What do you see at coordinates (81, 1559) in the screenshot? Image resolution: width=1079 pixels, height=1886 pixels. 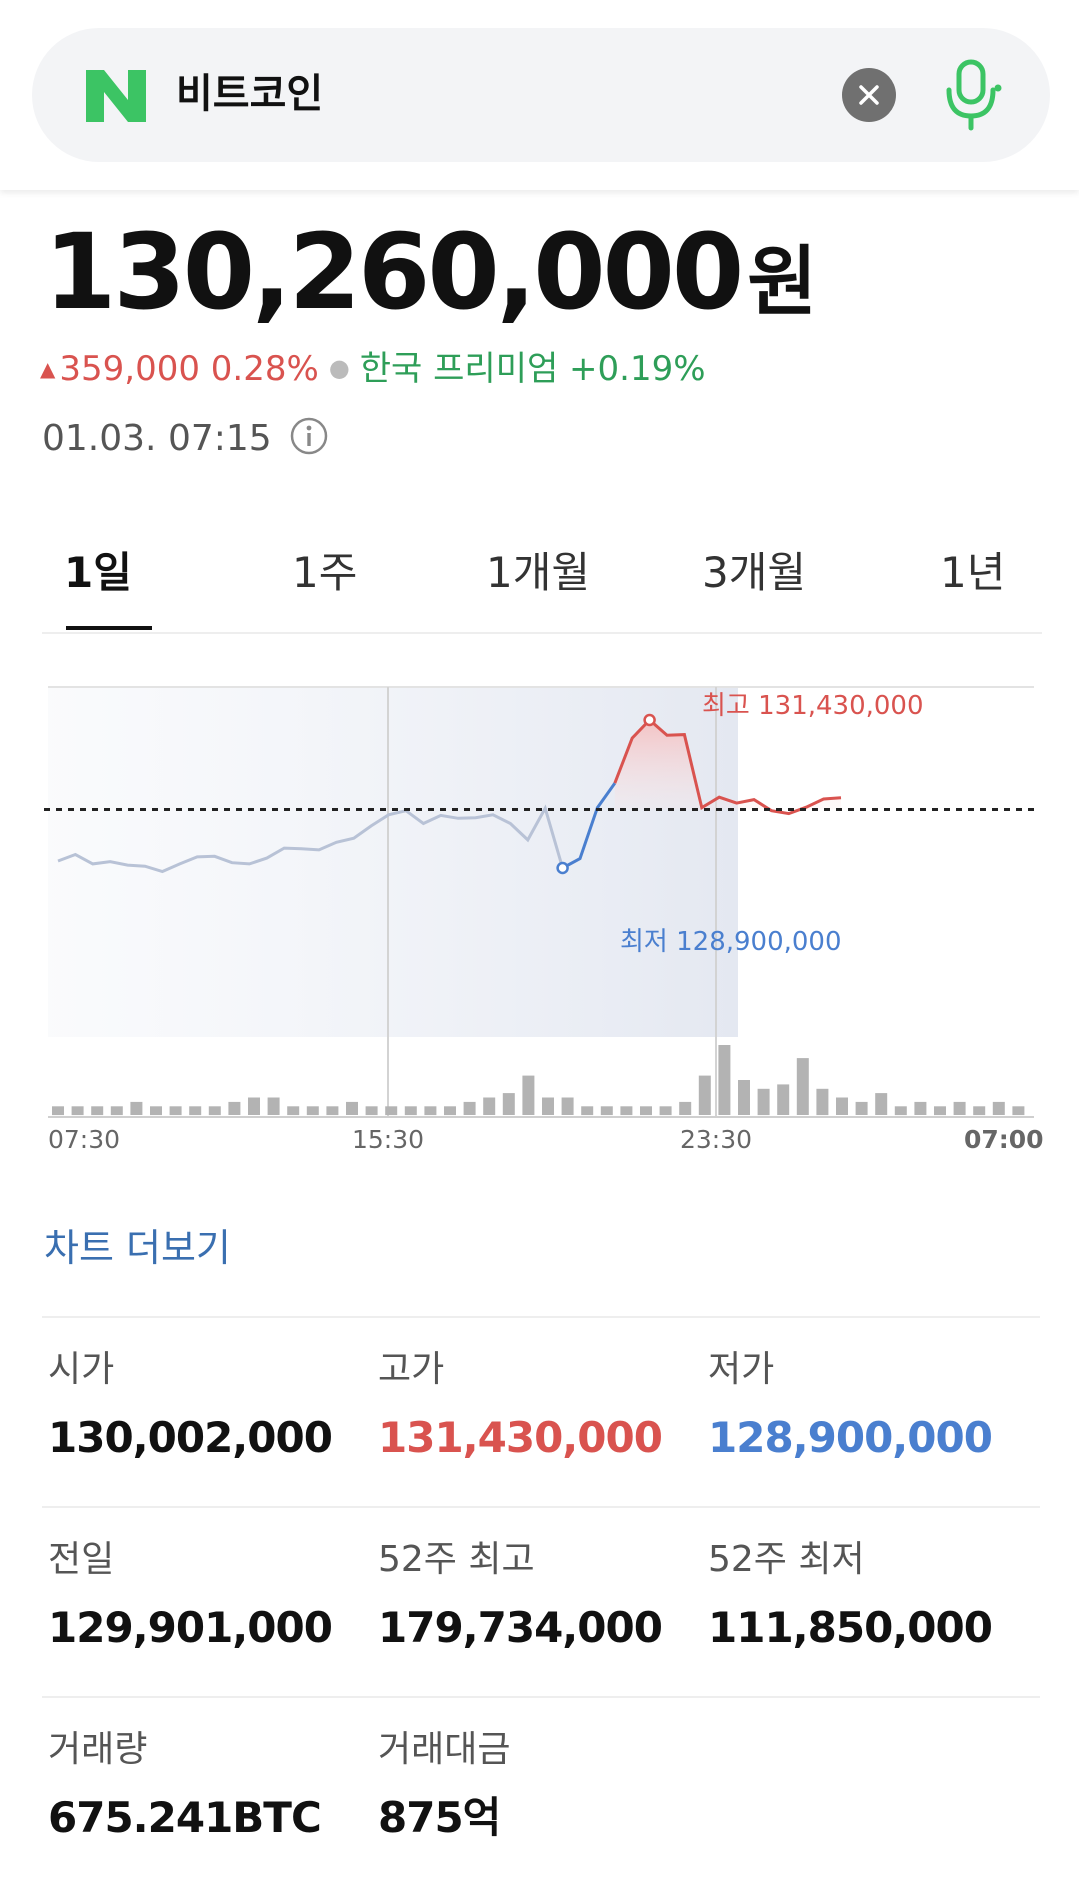 I see `stat-label: 전일` at bounding box center [81, 1559].